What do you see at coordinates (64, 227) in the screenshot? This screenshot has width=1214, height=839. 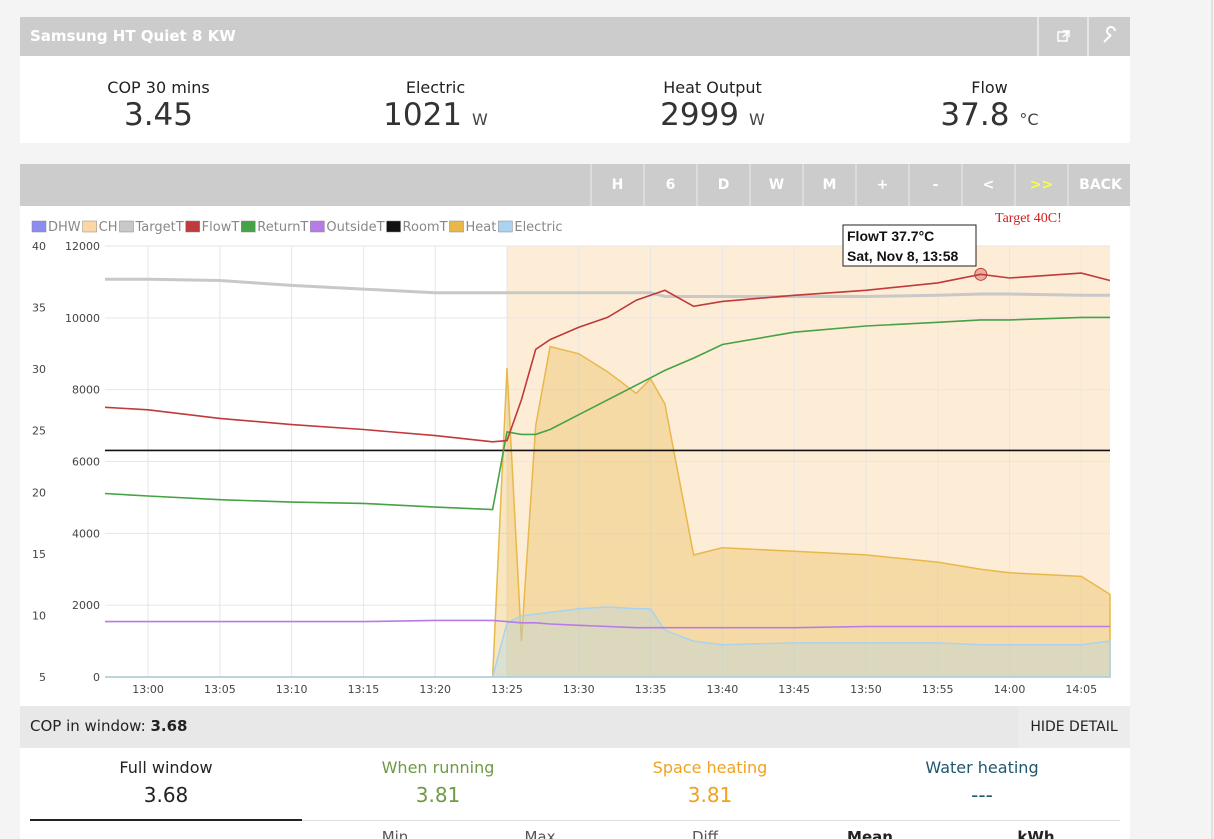 I see `legend-label: DHW` at bounding box center [64, 227].